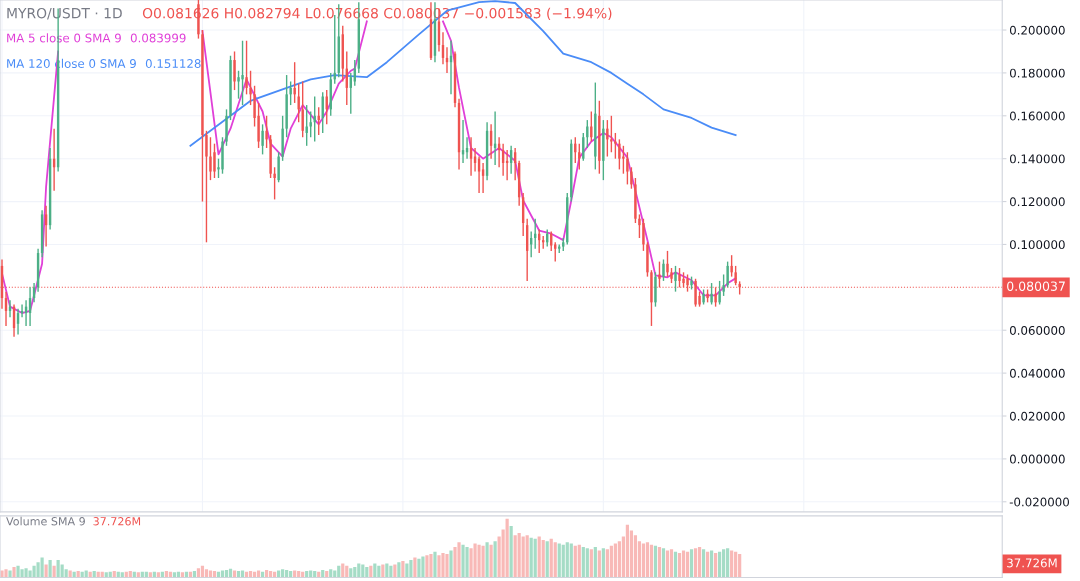  I want to click on y-tick-label: 0.020000, so click(1037, 416).